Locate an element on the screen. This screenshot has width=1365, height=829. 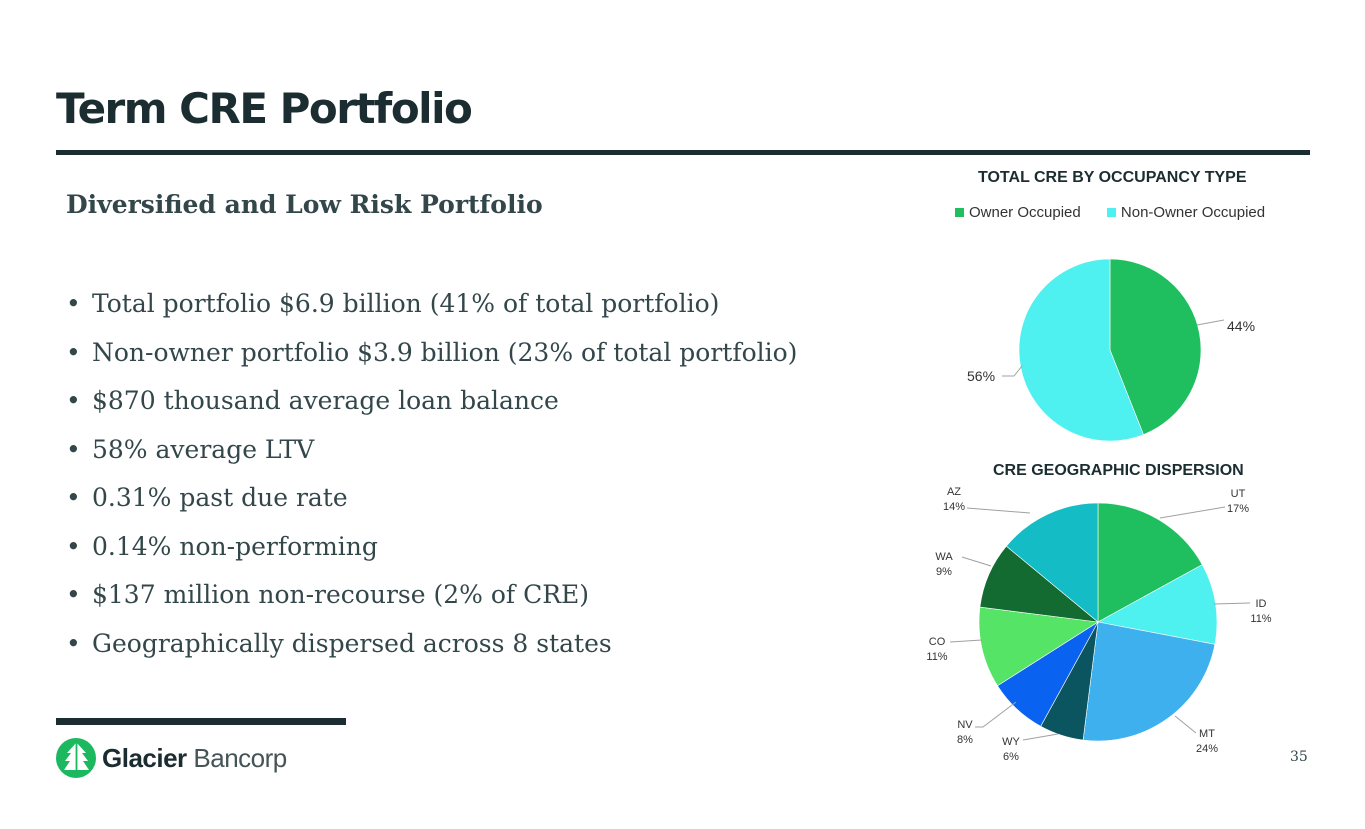
geo-leader-wa is located at coordinates (976, 561).